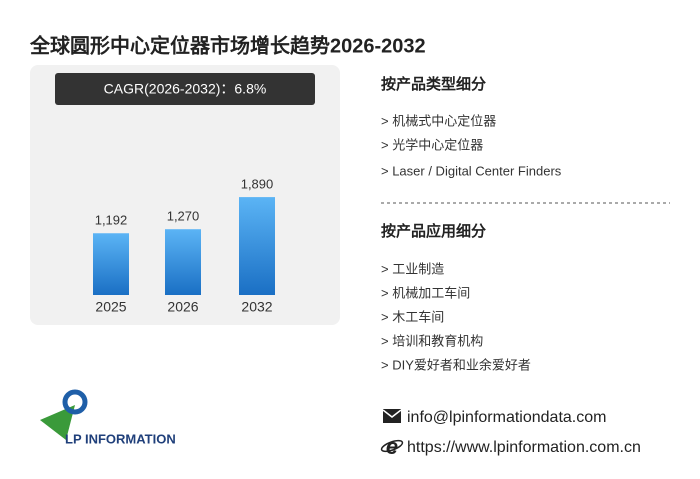 The width and height of the screenshot is (700, 479). What do you see at coordinates (110, 307) in the screenshot?
I see `x-tick-label: 2025` at bounding box center [110, 307].